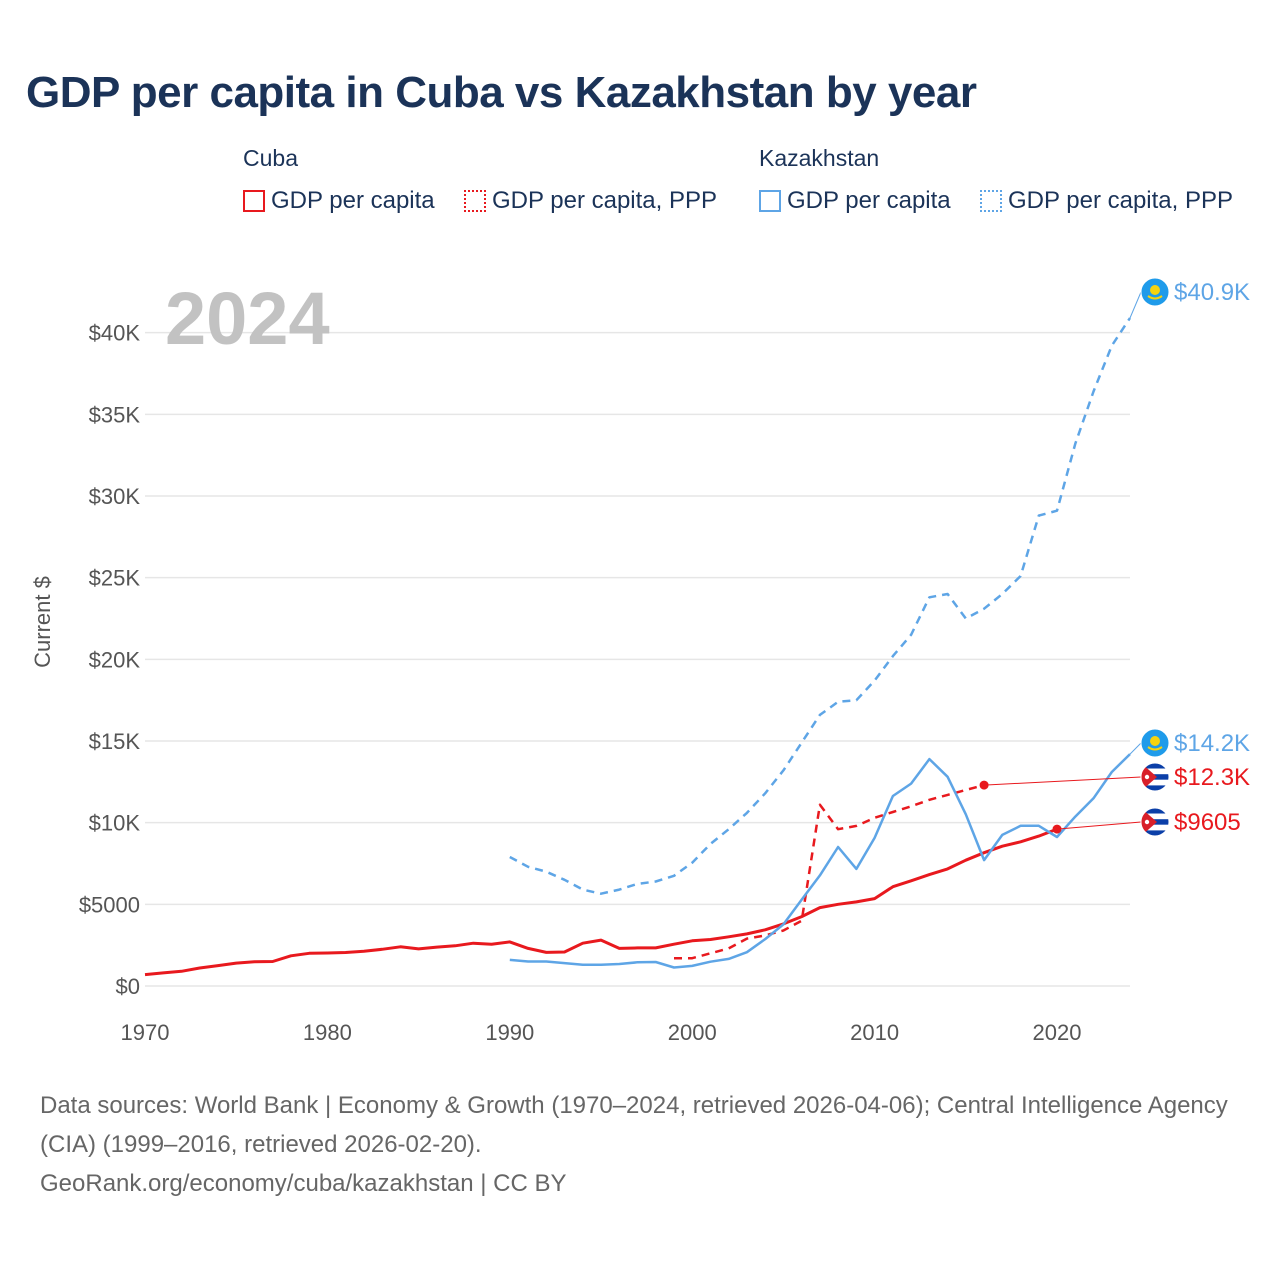  I want to click on y-axis-label: Current $, so click(42, 622).